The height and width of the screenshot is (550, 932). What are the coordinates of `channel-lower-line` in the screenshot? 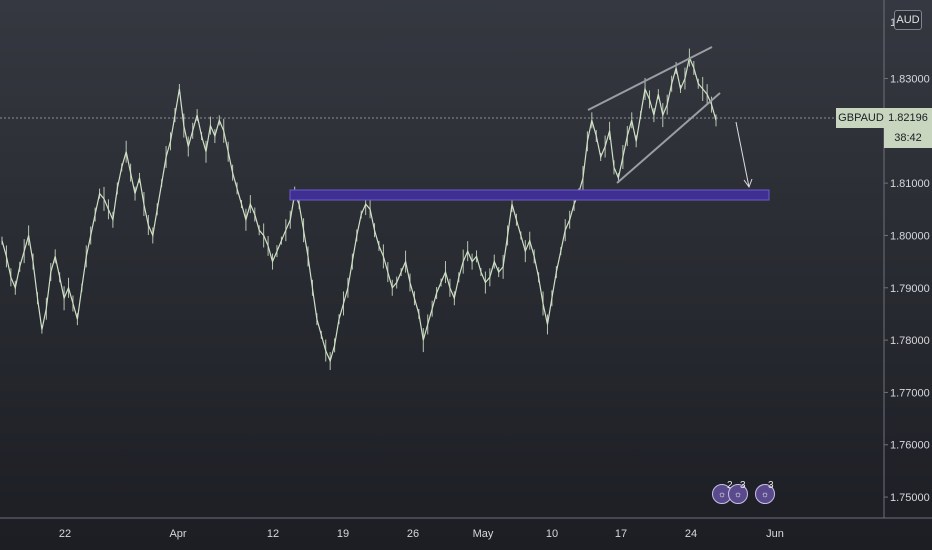 It's located at (668, 138).